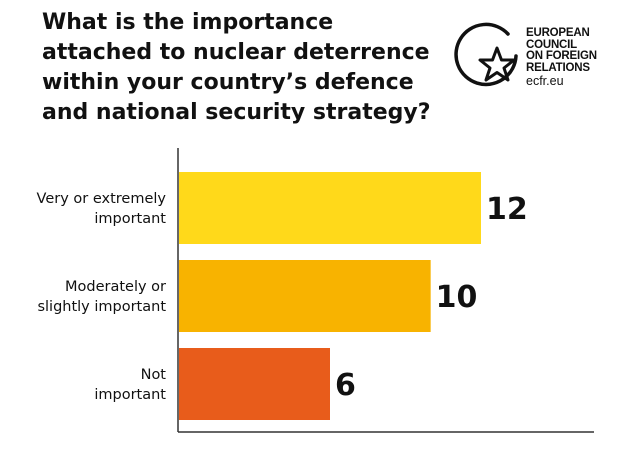  What do you see at coordinates (551, 44) in the screenshot?
I see `logo-text-line: COUNCIL` at bounding box center [551, 44].